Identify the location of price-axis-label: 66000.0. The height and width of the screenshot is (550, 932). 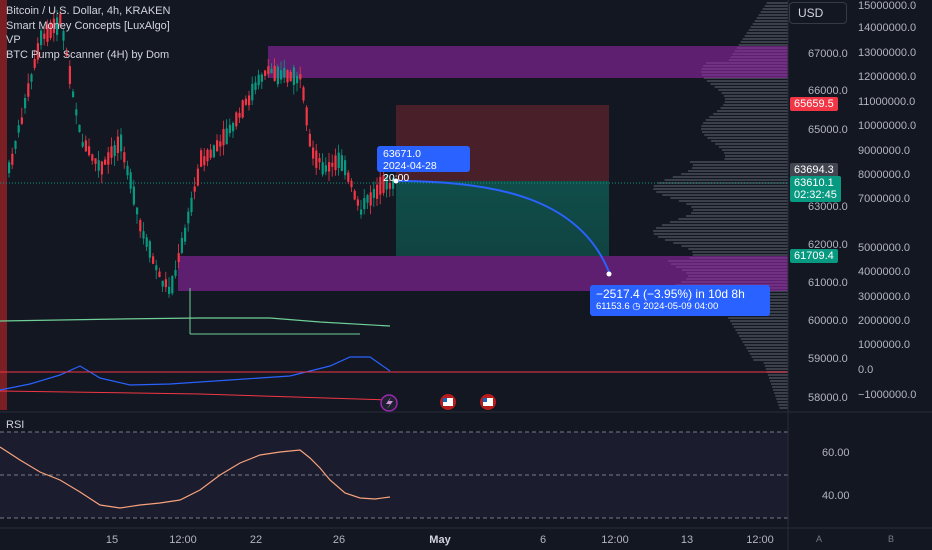
(828, 91).